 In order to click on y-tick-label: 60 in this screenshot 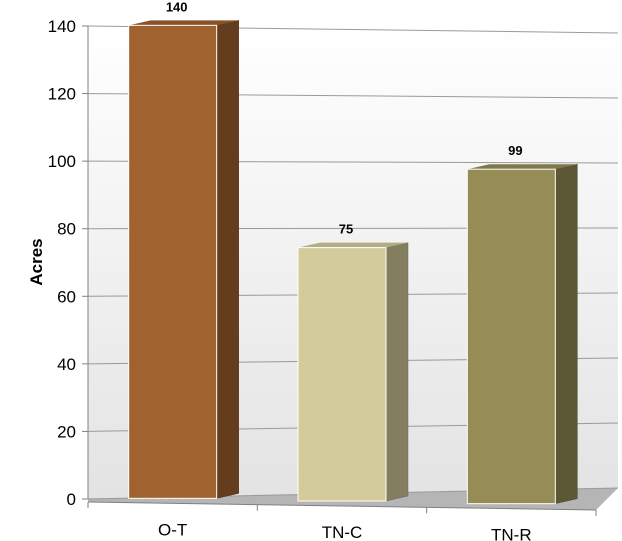, I will do `click(66, 296)`.